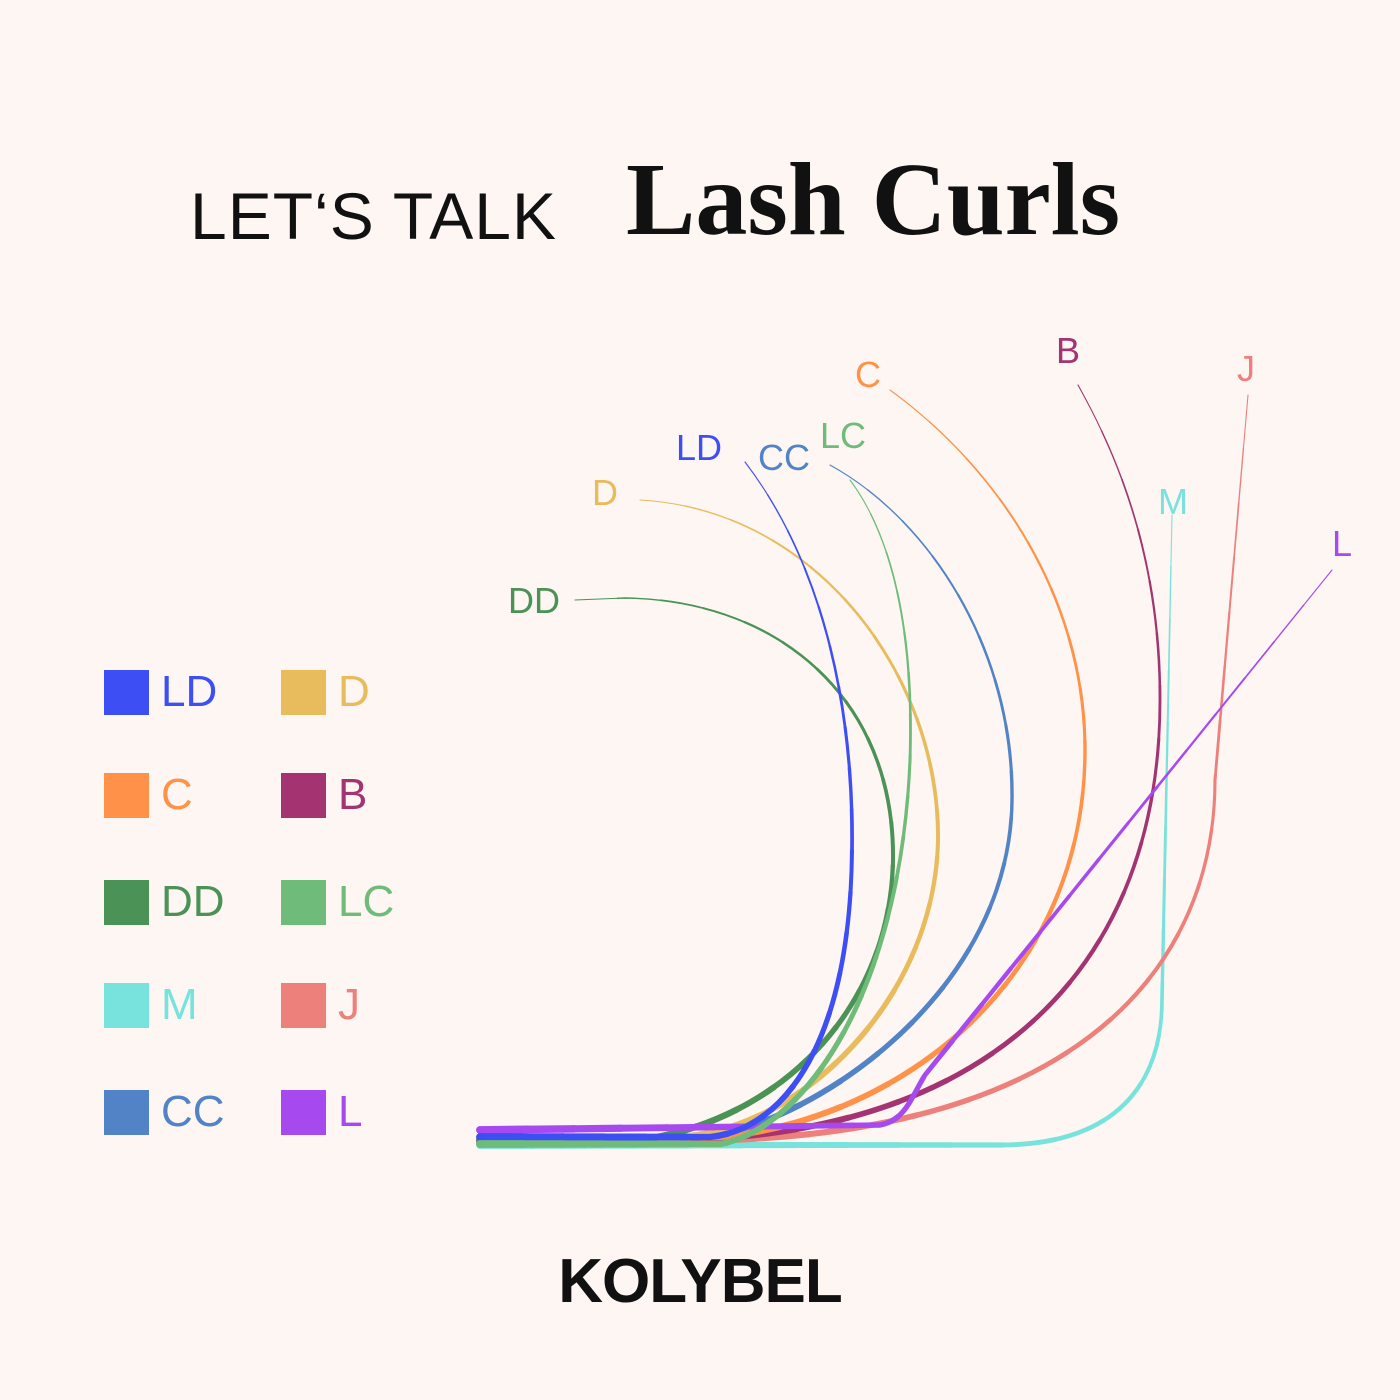 Image resolution: width=1400 pixels, height=1400 pixels. Describe the element at coordinates (177, 794) in the screenshot. I see `legend-label: C` at that location.